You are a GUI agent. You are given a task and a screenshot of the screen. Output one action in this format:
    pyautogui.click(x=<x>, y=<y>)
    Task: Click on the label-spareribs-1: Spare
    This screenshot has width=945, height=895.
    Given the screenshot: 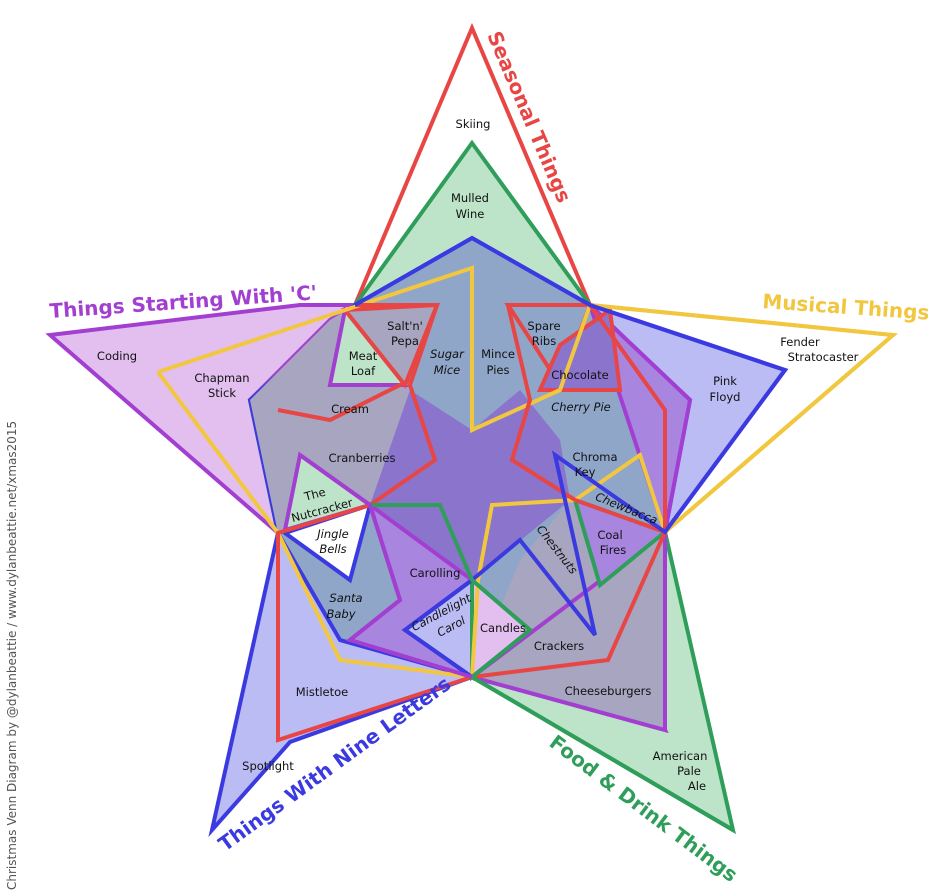 What is the action you would take?
    pyautogui.click(x=543, y=326)
    